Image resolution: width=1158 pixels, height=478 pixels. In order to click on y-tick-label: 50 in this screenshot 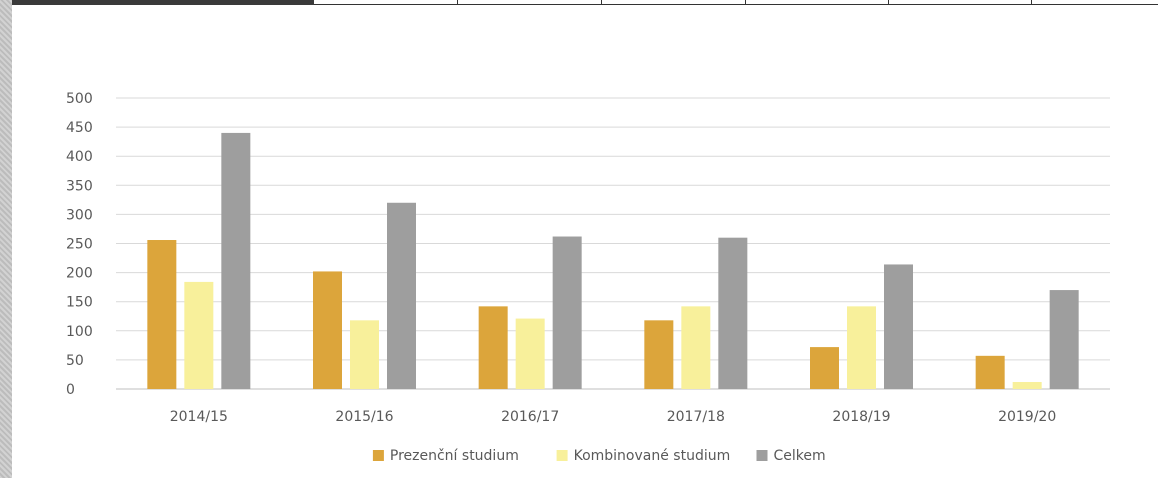, I will do `click(75, 361)`.